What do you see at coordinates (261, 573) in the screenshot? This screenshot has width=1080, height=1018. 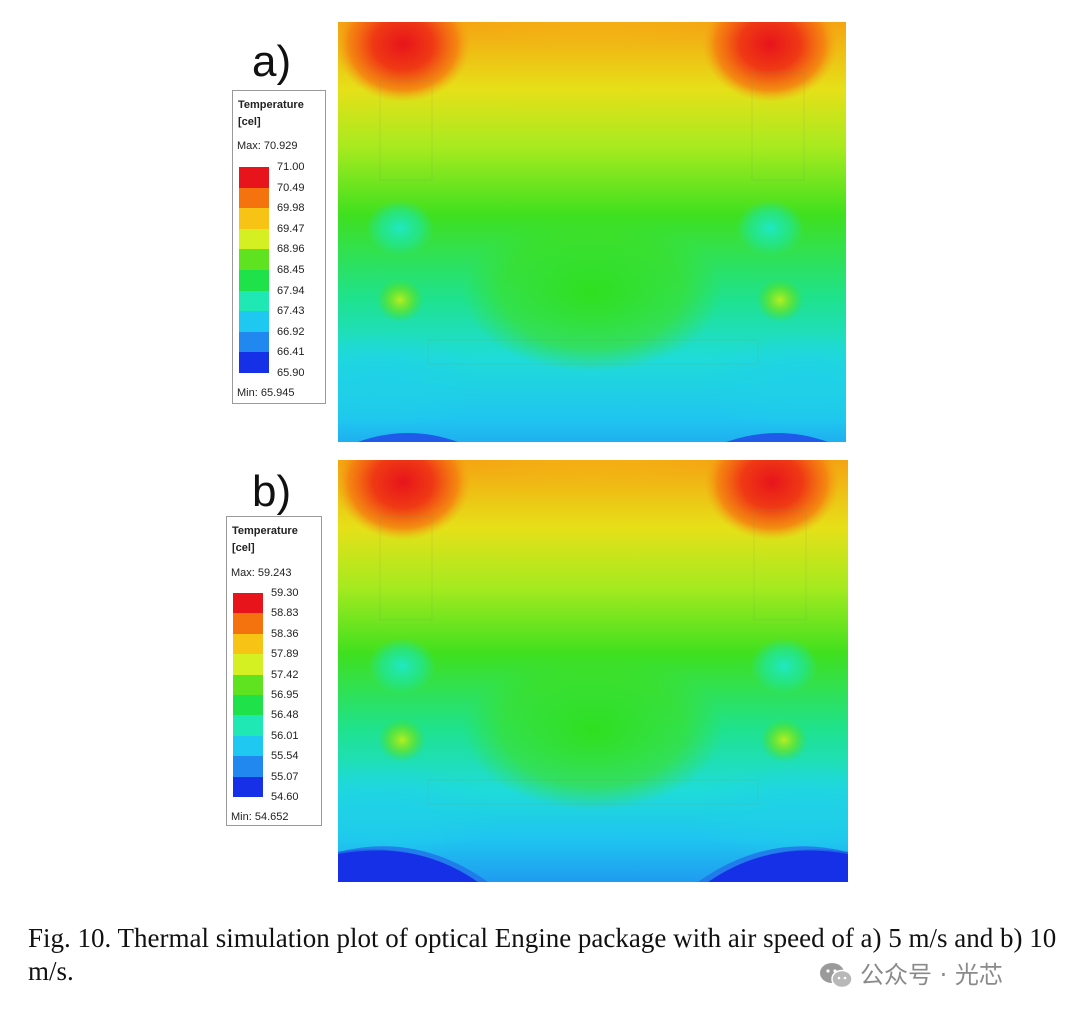 I see `legend-b-max: Max: 59.243` at bounding box center [261, 573].